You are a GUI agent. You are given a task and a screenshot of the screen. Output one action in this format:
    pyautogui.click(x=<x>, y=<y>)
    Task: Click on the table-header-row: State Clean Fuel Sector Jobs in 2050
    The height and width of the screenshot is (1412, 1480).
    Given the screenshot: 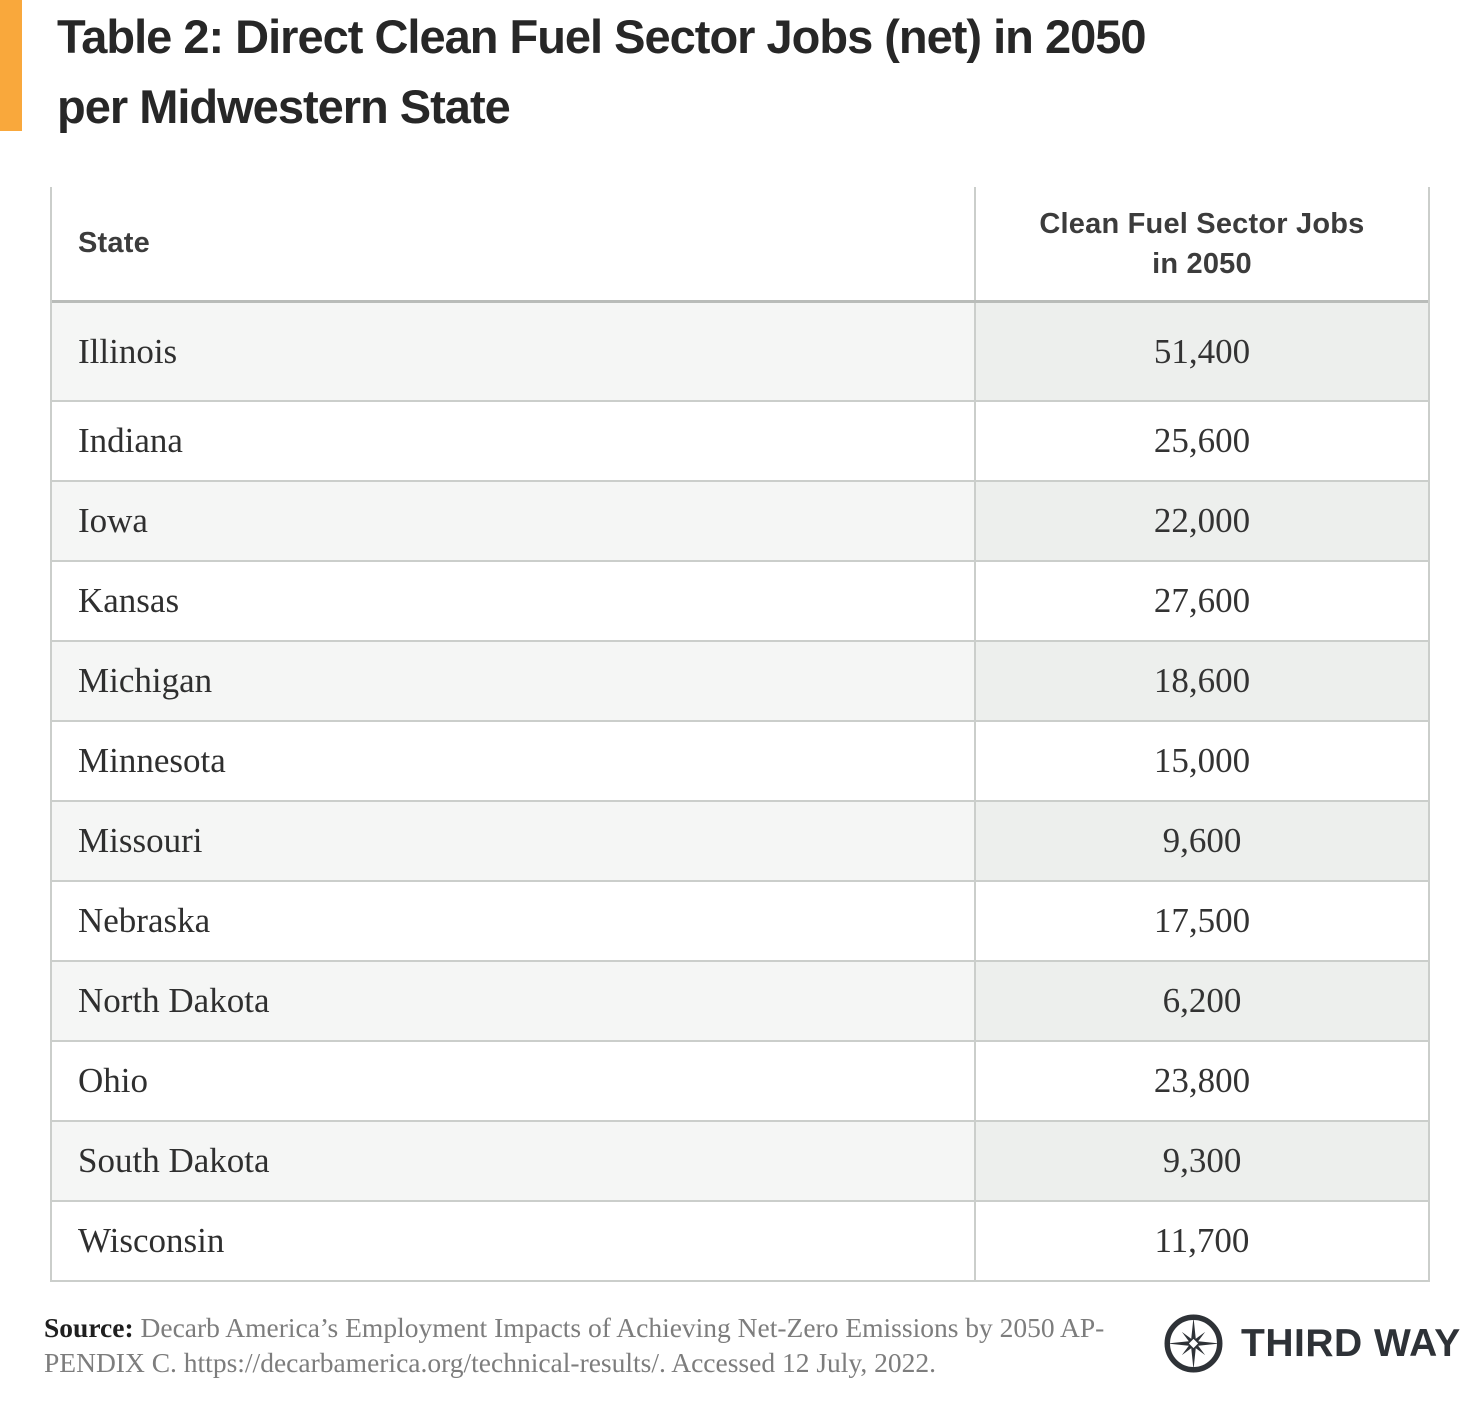 What is the action you would take?
    pyautogui.click(x=740, y=245)
    